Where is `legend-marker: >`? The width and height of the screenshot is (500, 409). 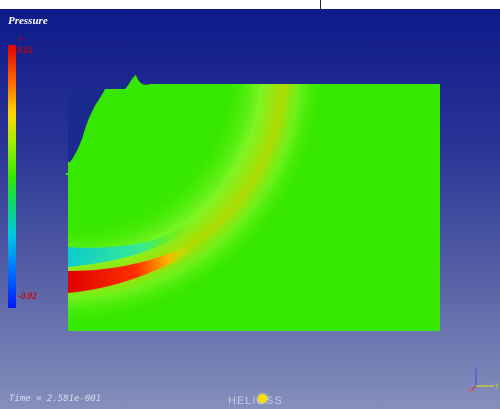
legend-marker: > is located at coordinates (21, 39).